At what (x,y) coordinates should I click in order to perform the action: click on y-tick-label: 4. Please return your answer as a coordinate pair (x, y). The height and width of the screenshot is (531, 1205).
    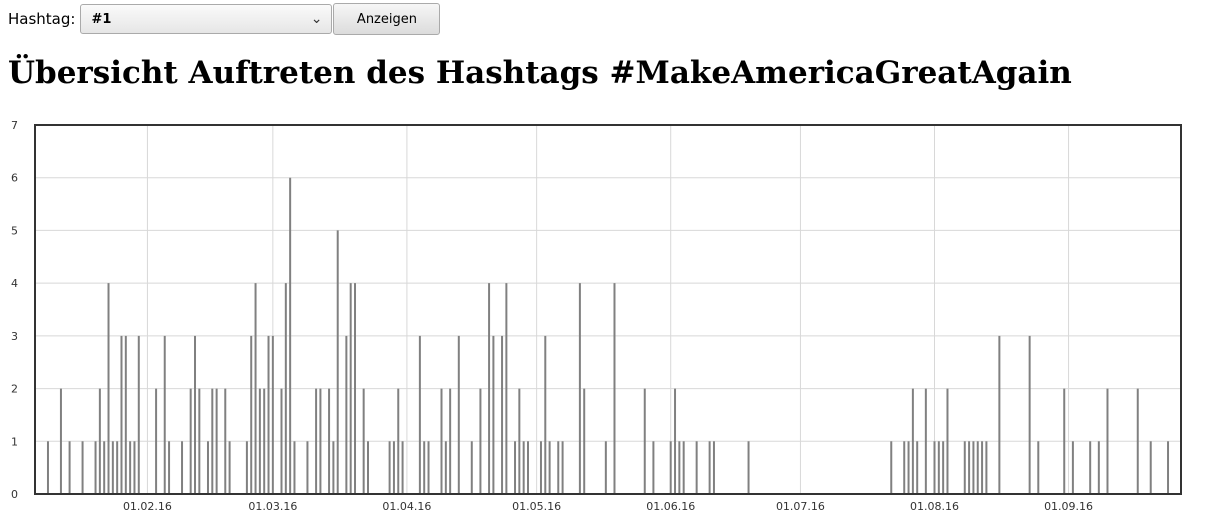
    Looking at the image, I should click on (14, 283).